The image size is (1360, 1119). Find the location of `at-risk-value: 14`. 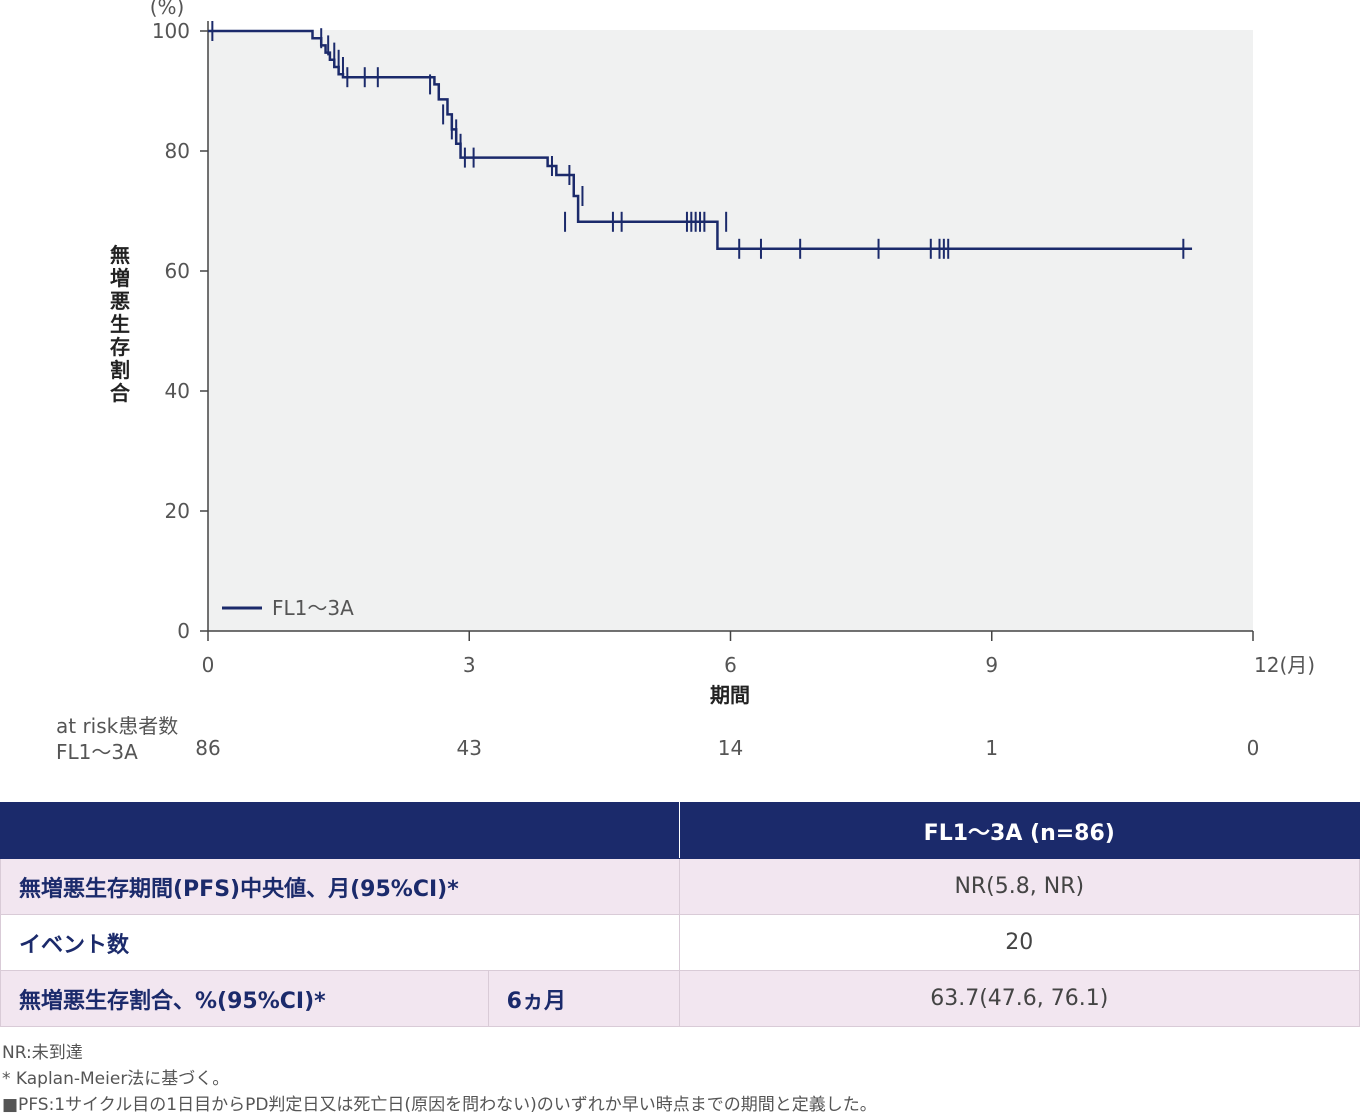

at-risk-value: 14 is located at coordinates (730, 748).